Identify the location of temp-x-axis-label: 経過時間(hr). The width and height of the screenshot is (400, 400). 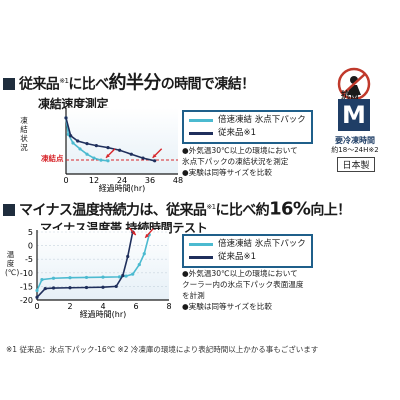
(103, 314).